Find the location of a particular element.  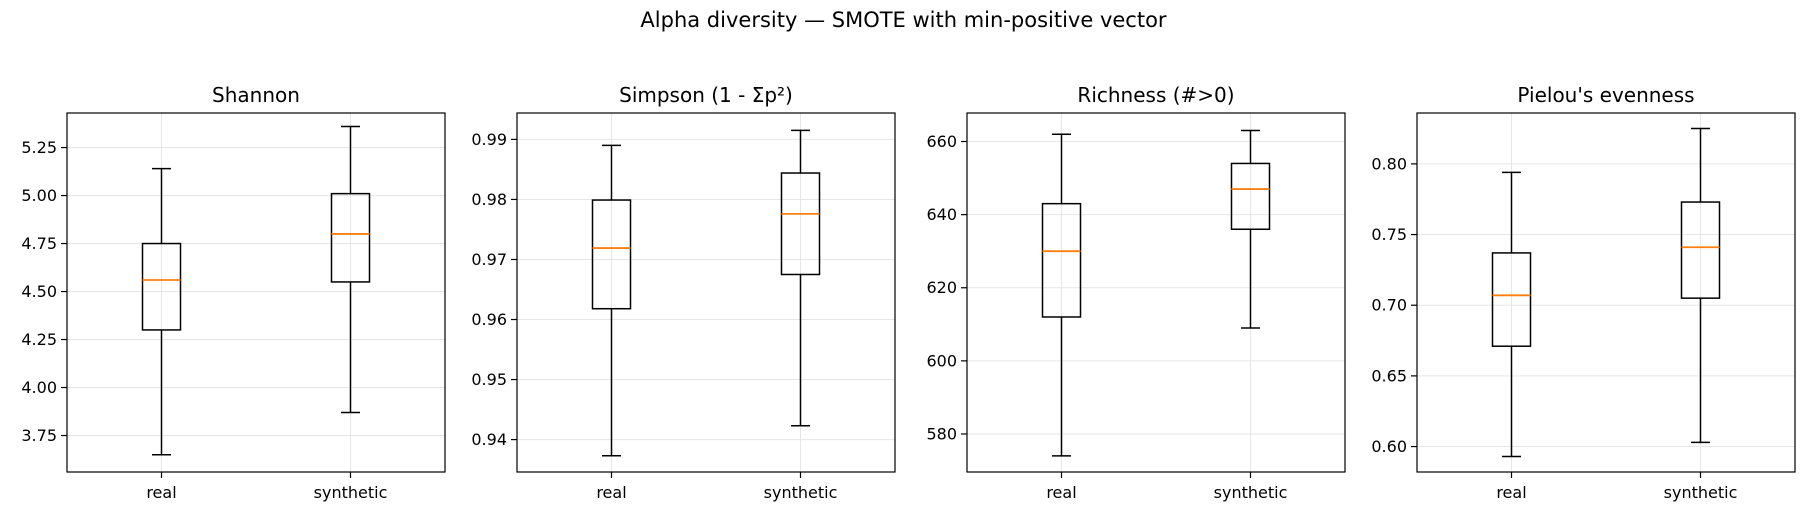

y-tick-label: 0.80 is located at coordinates (1389, 163).